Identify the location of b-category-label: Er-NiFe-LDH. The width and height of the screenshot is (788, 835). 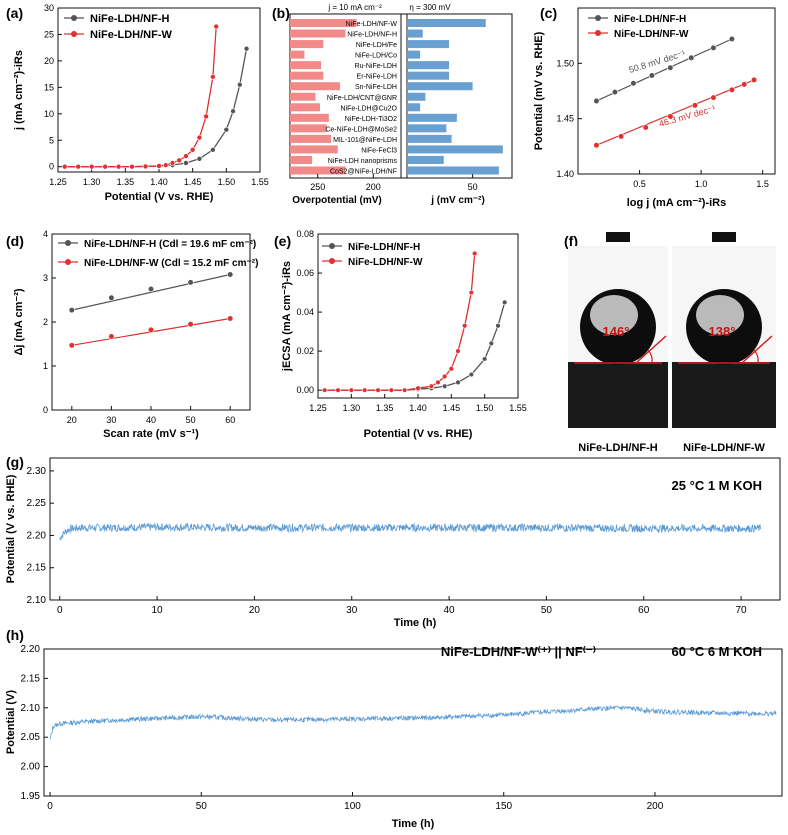
(377, 77).